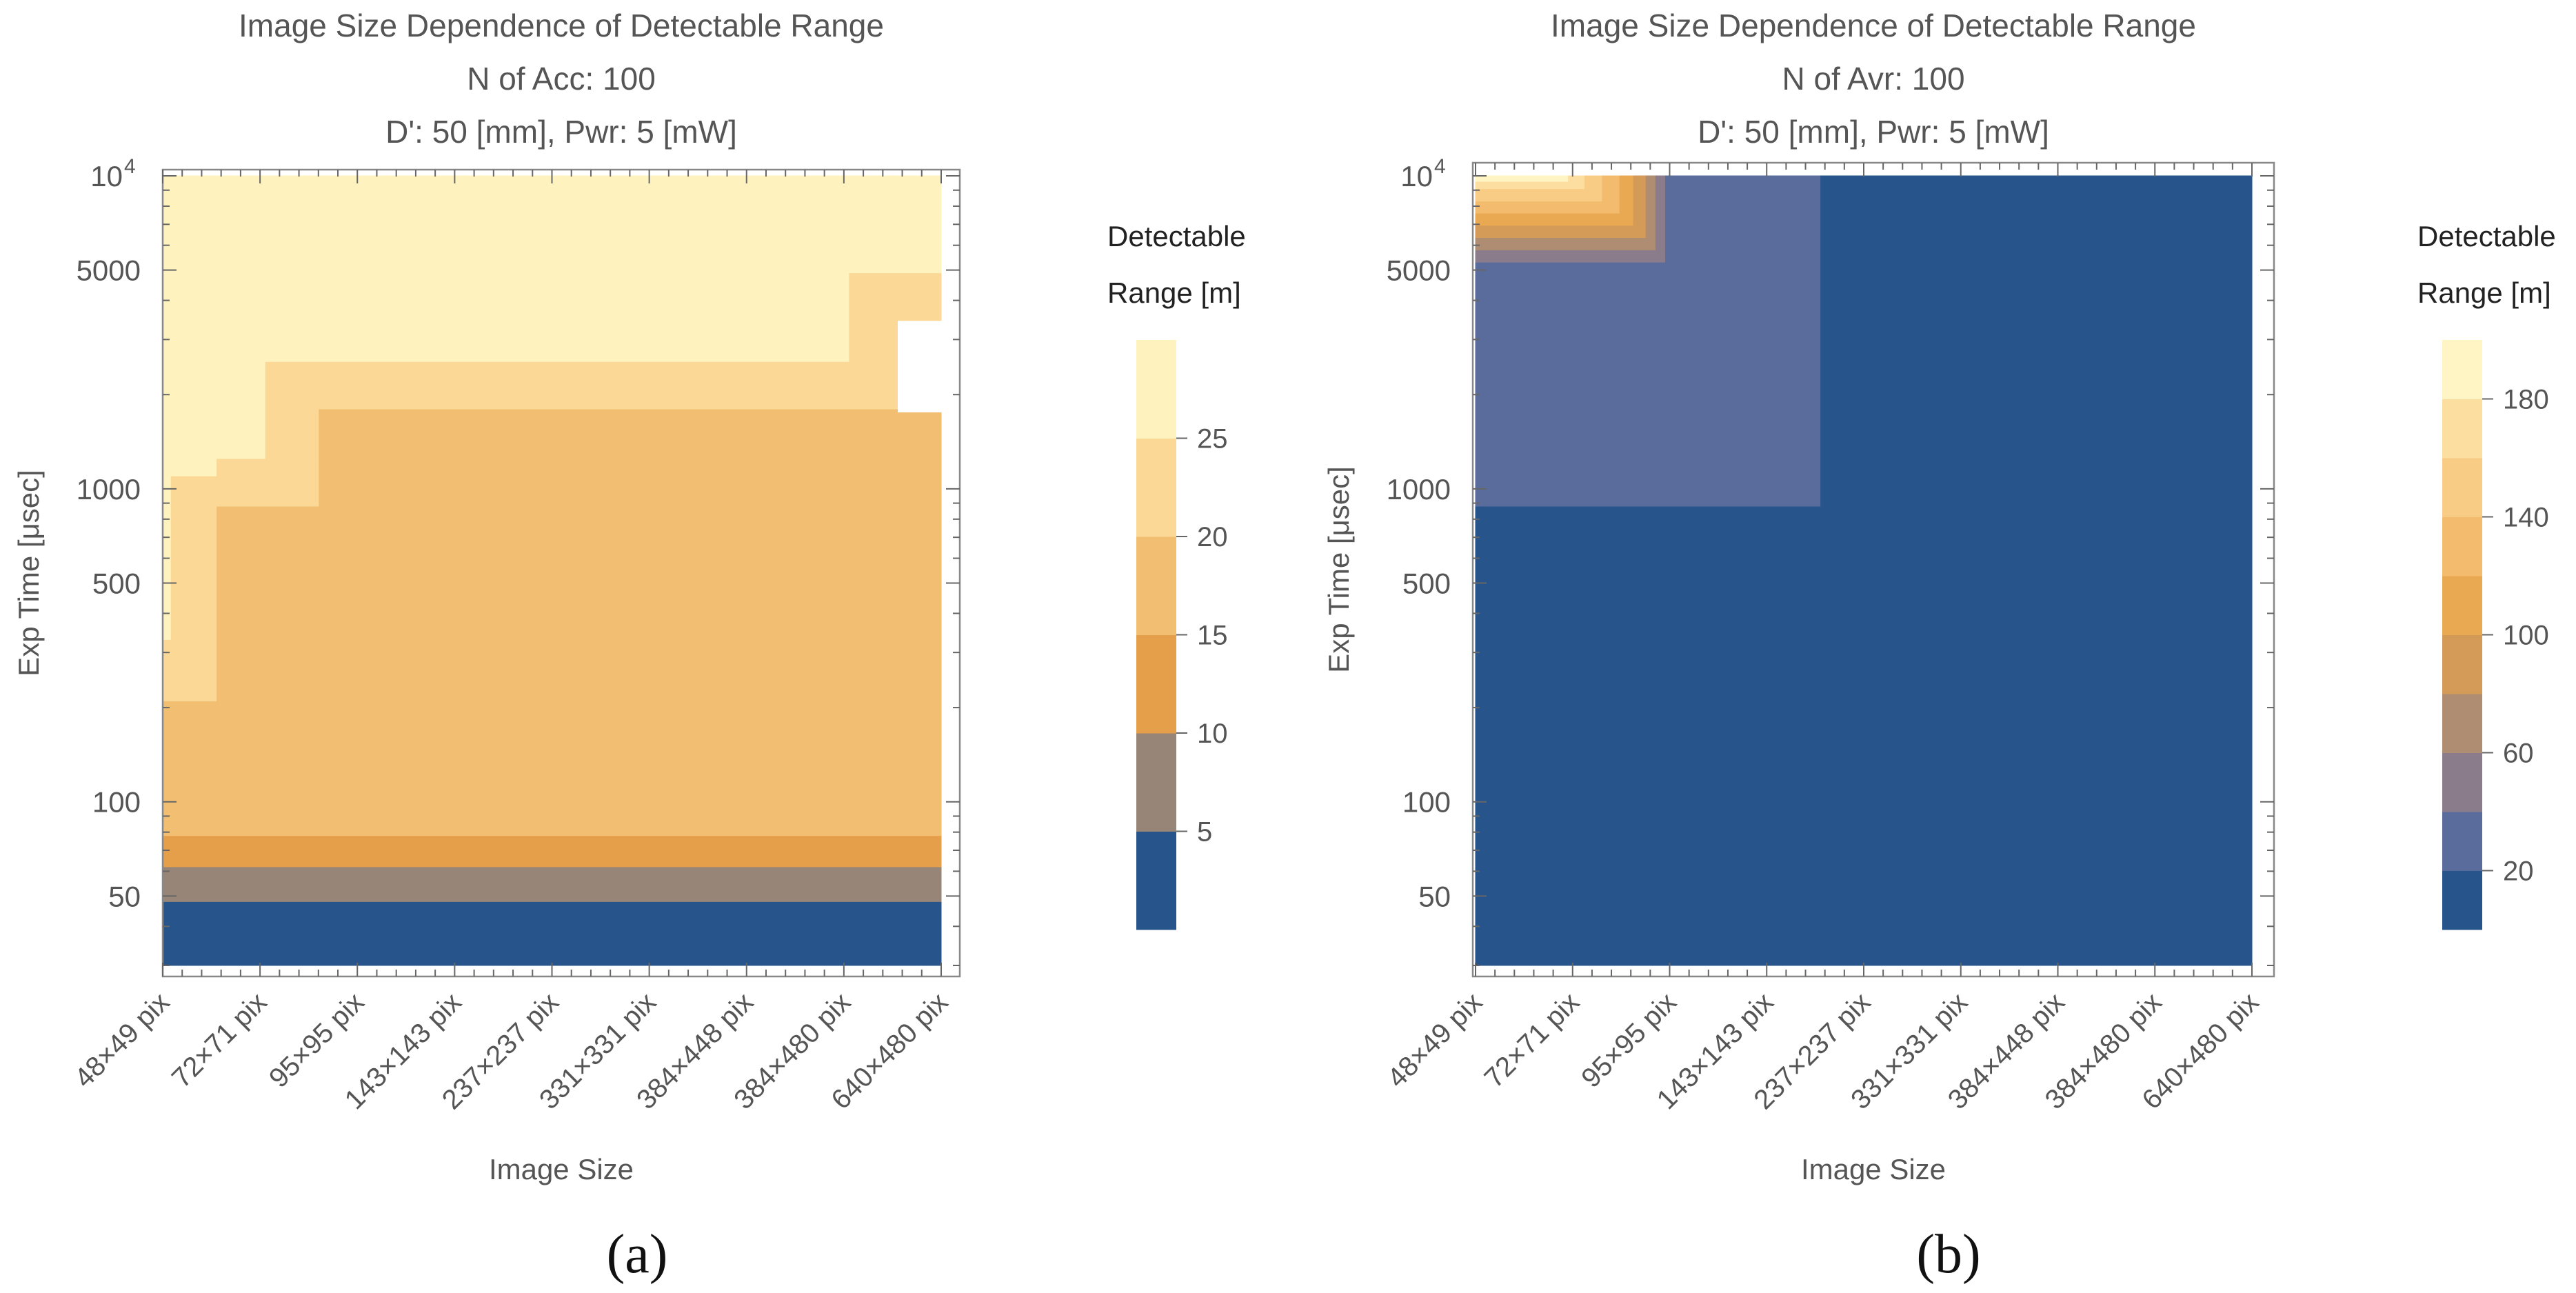 The image size is (2576, 1293). Describe the element at coordinates (2486, 575) in the screenshot. I see `legend: Detectable Range [m] 20 60 100 140 180` at that location.